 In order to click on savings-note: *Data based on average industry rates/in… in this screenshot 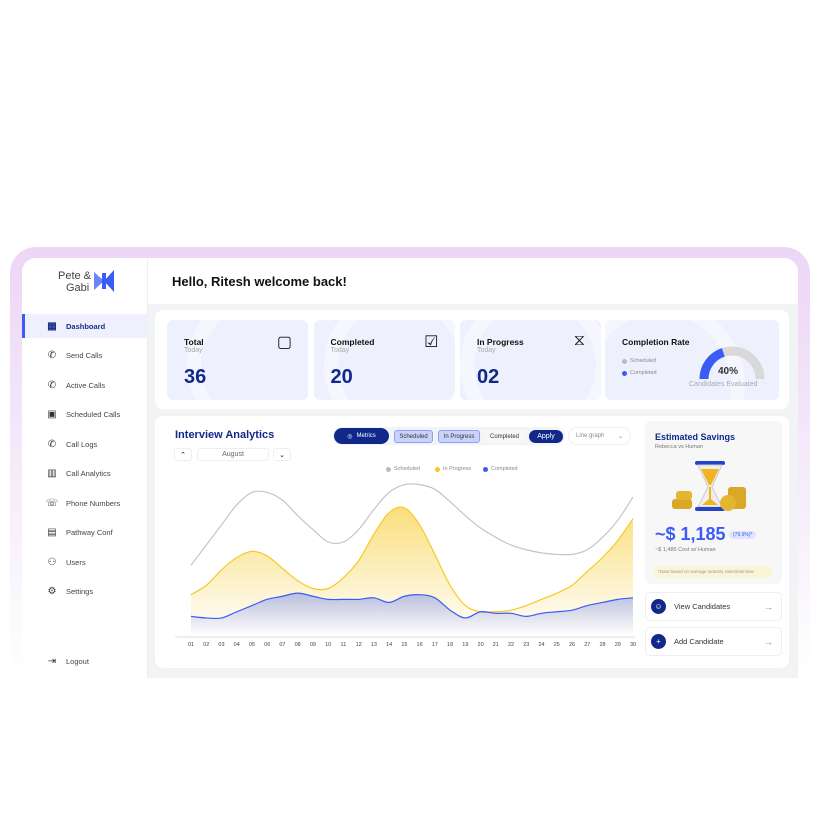, I will do `click(713, 572)`.